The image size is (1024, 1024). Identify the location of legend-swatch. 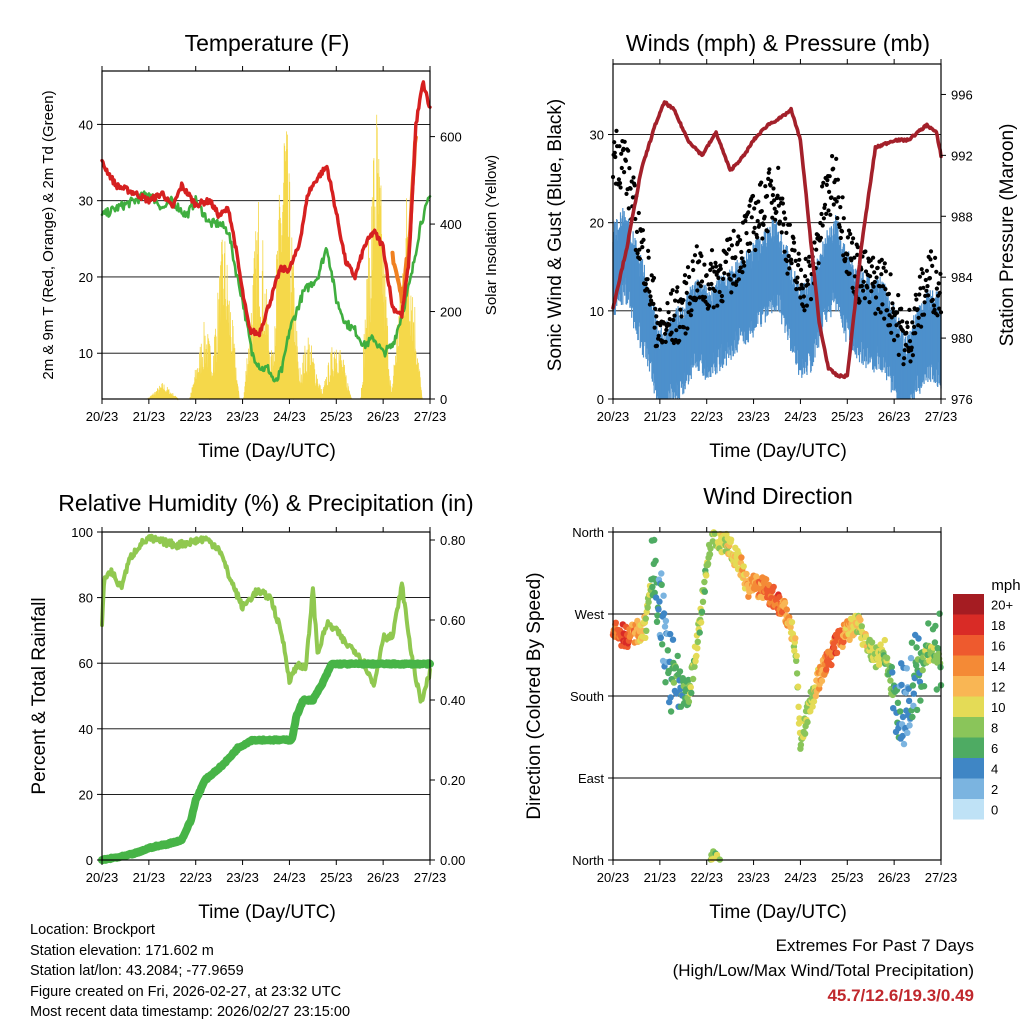
(968, 665).